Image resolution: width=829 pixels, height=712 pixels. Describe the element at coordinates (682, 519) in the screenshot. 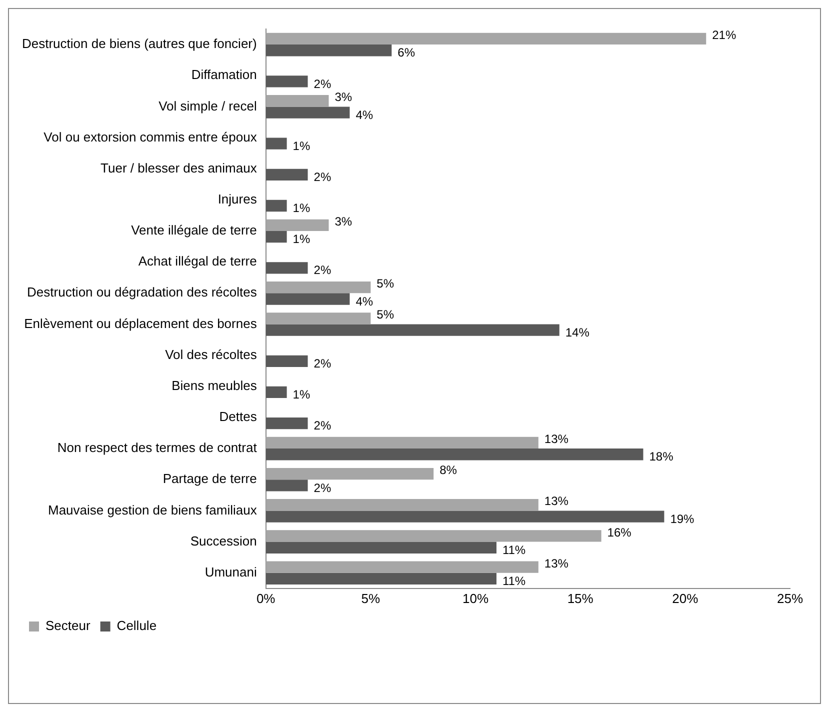

I see `data-label: 19%` at that location.